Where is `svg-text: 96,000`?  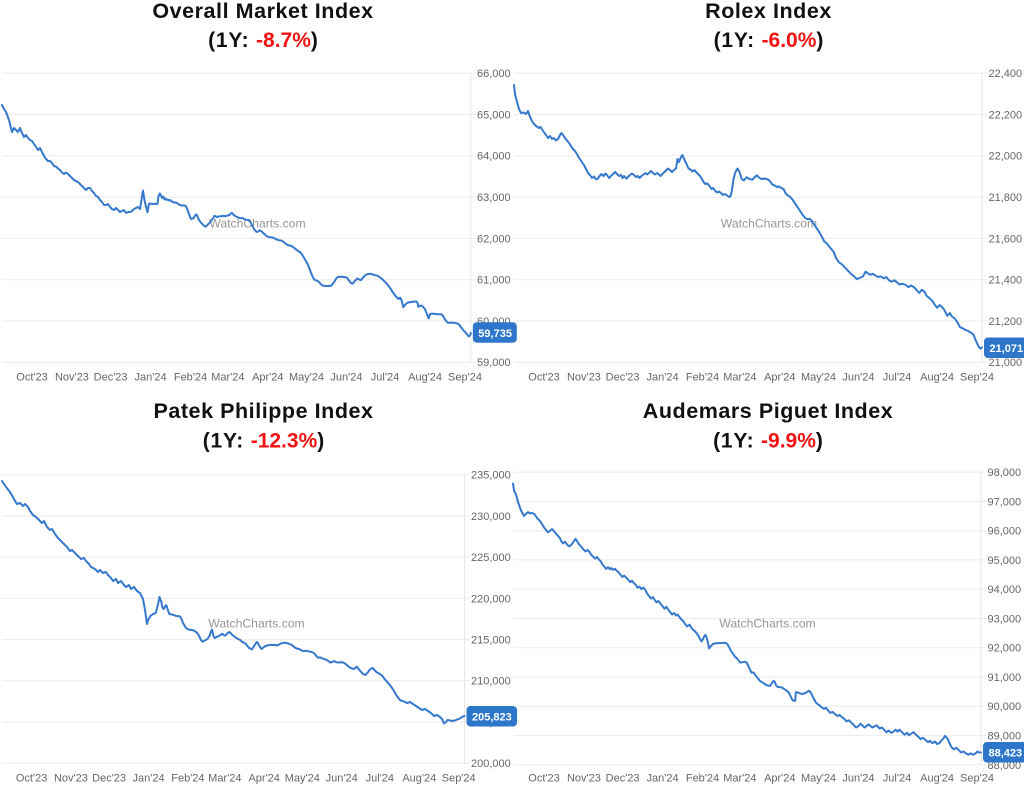
svg-text: 96,000 is located at coordinates (1005, 532).